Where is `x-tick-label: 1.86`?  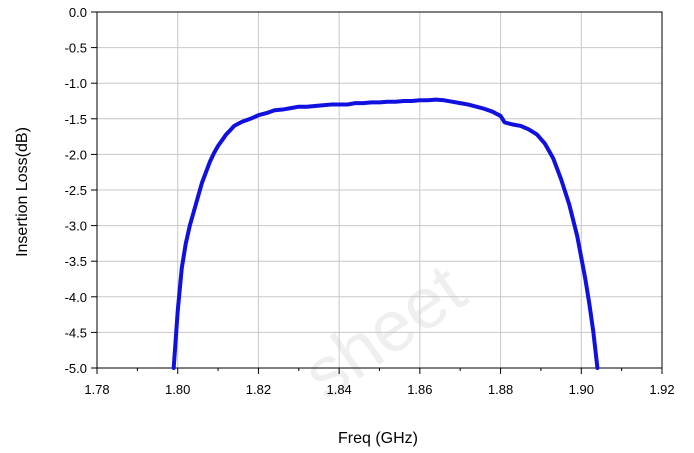
x-tick-label: 1.86 is located at coordinates (419, 389).